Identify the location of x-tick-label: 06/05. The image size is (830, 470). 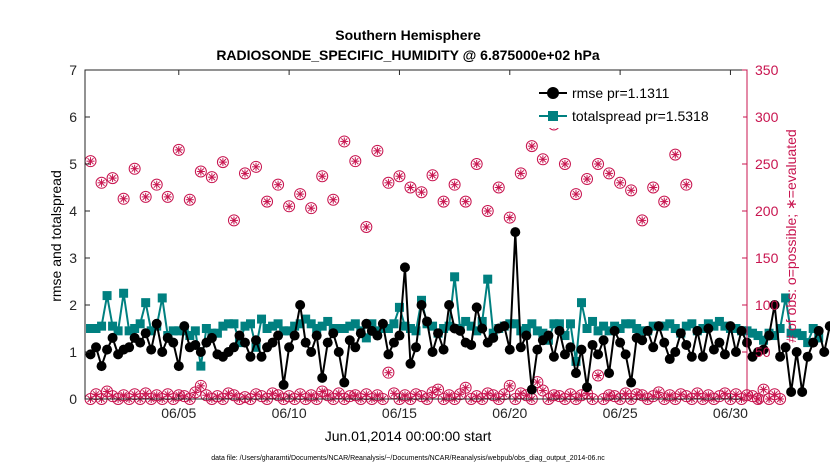
(178, 413).